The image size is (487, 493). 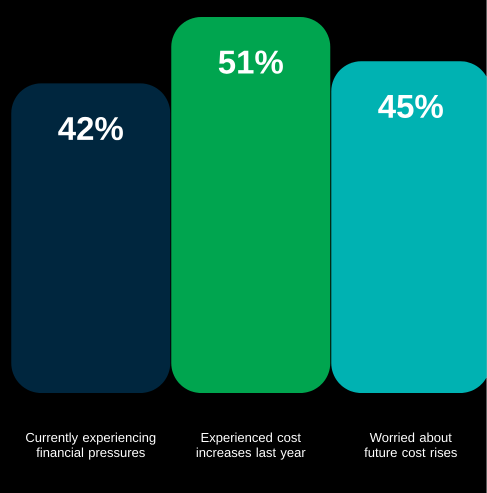 I want to click on data-label: 42%, so click(x=91, y=128).